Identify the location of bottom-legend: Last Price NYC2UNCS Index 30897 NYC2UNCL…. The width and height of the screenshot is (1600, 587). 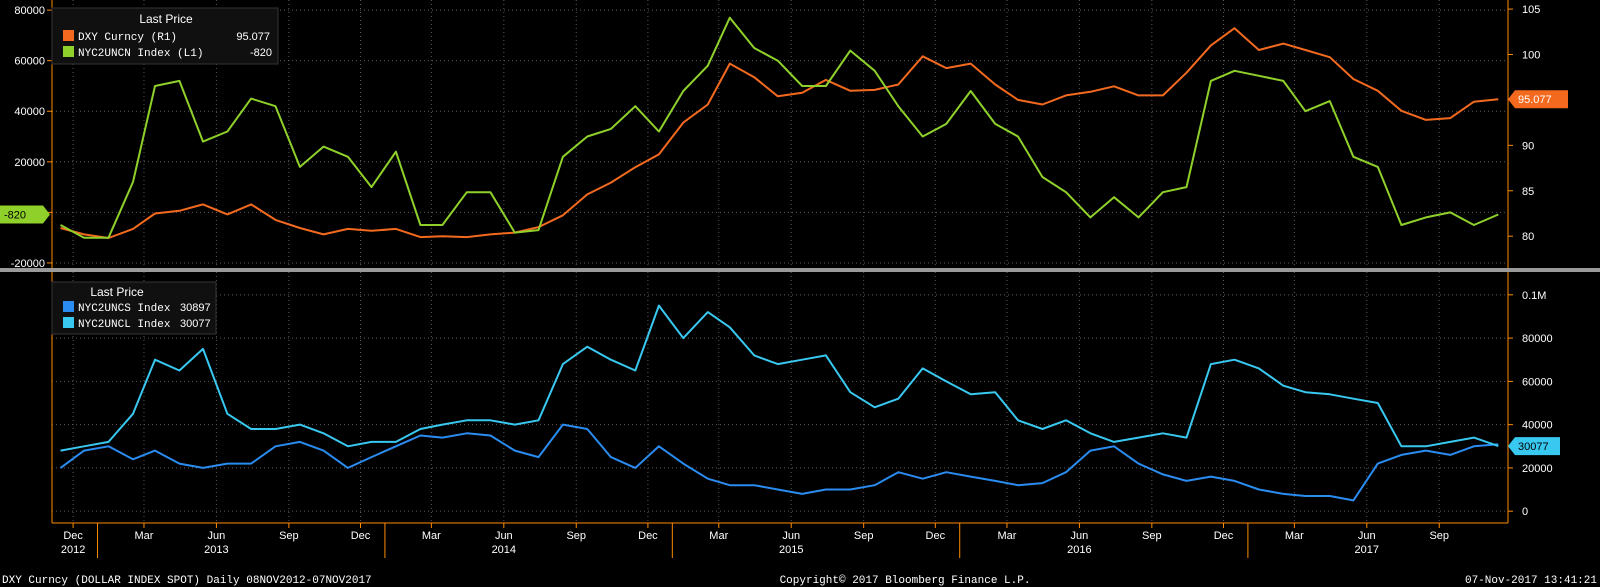
(134, 308).